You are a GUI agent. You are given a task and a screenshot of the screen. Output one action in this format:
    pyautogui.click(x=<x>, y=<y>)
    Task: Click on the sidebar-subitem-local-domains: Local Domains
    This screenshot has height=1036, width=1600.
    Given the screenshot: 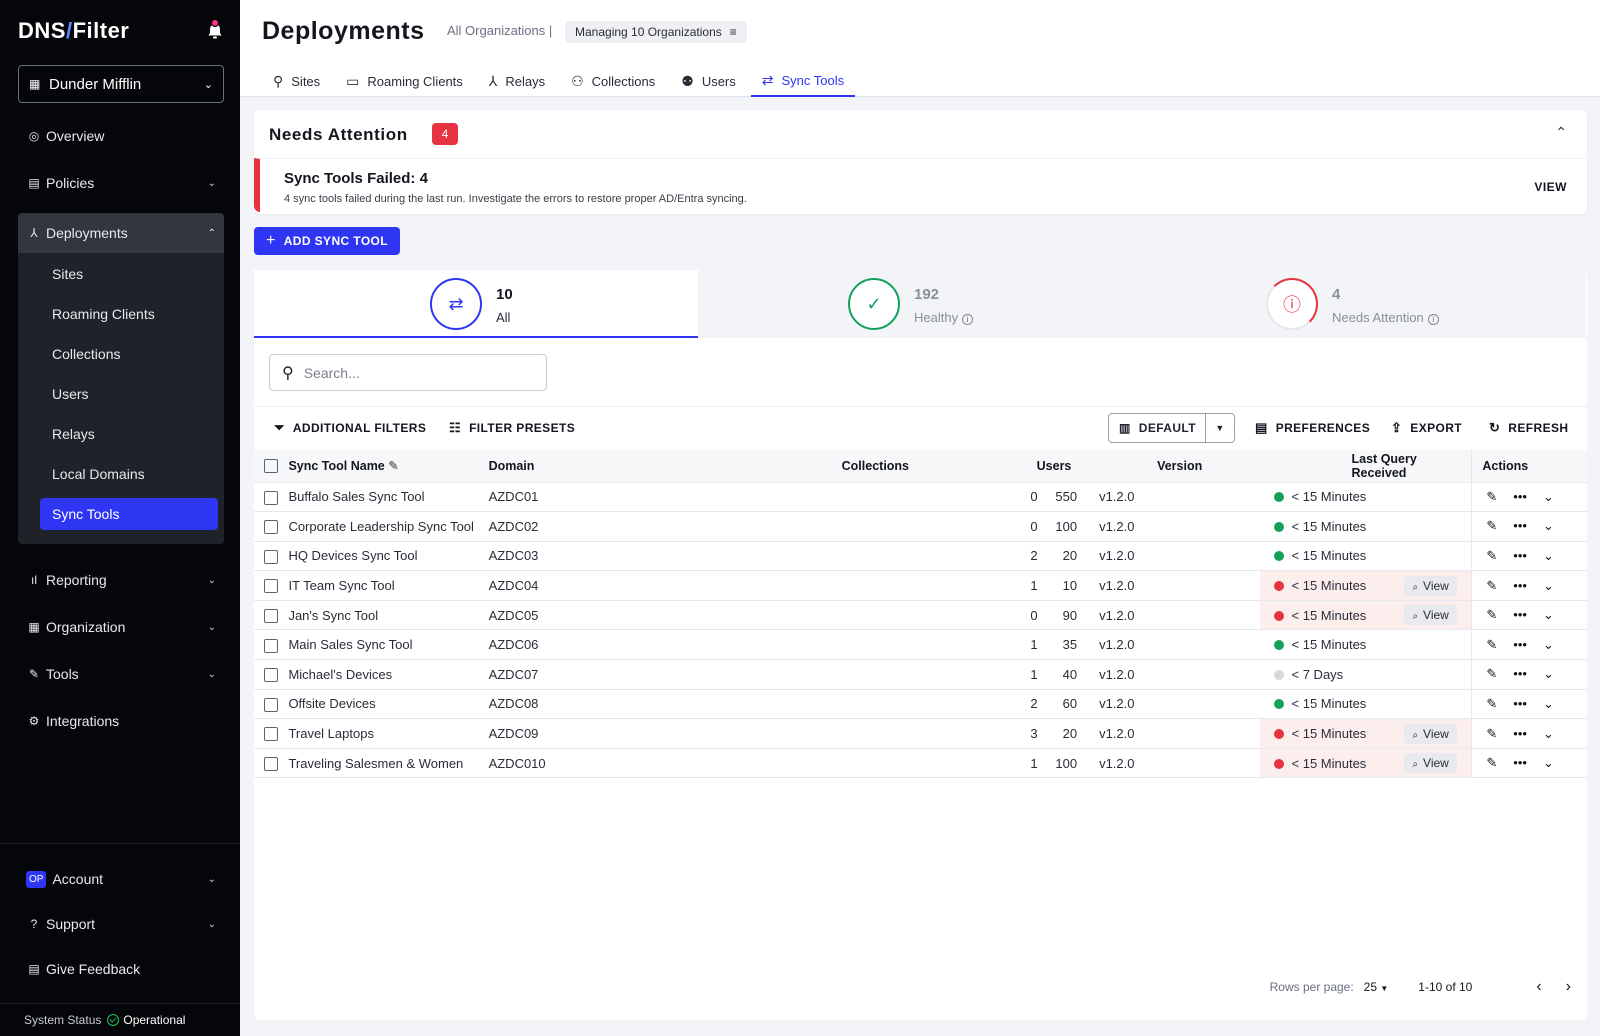 What is the action you would take?
    pyautogui.click(x=98, y=474)
    